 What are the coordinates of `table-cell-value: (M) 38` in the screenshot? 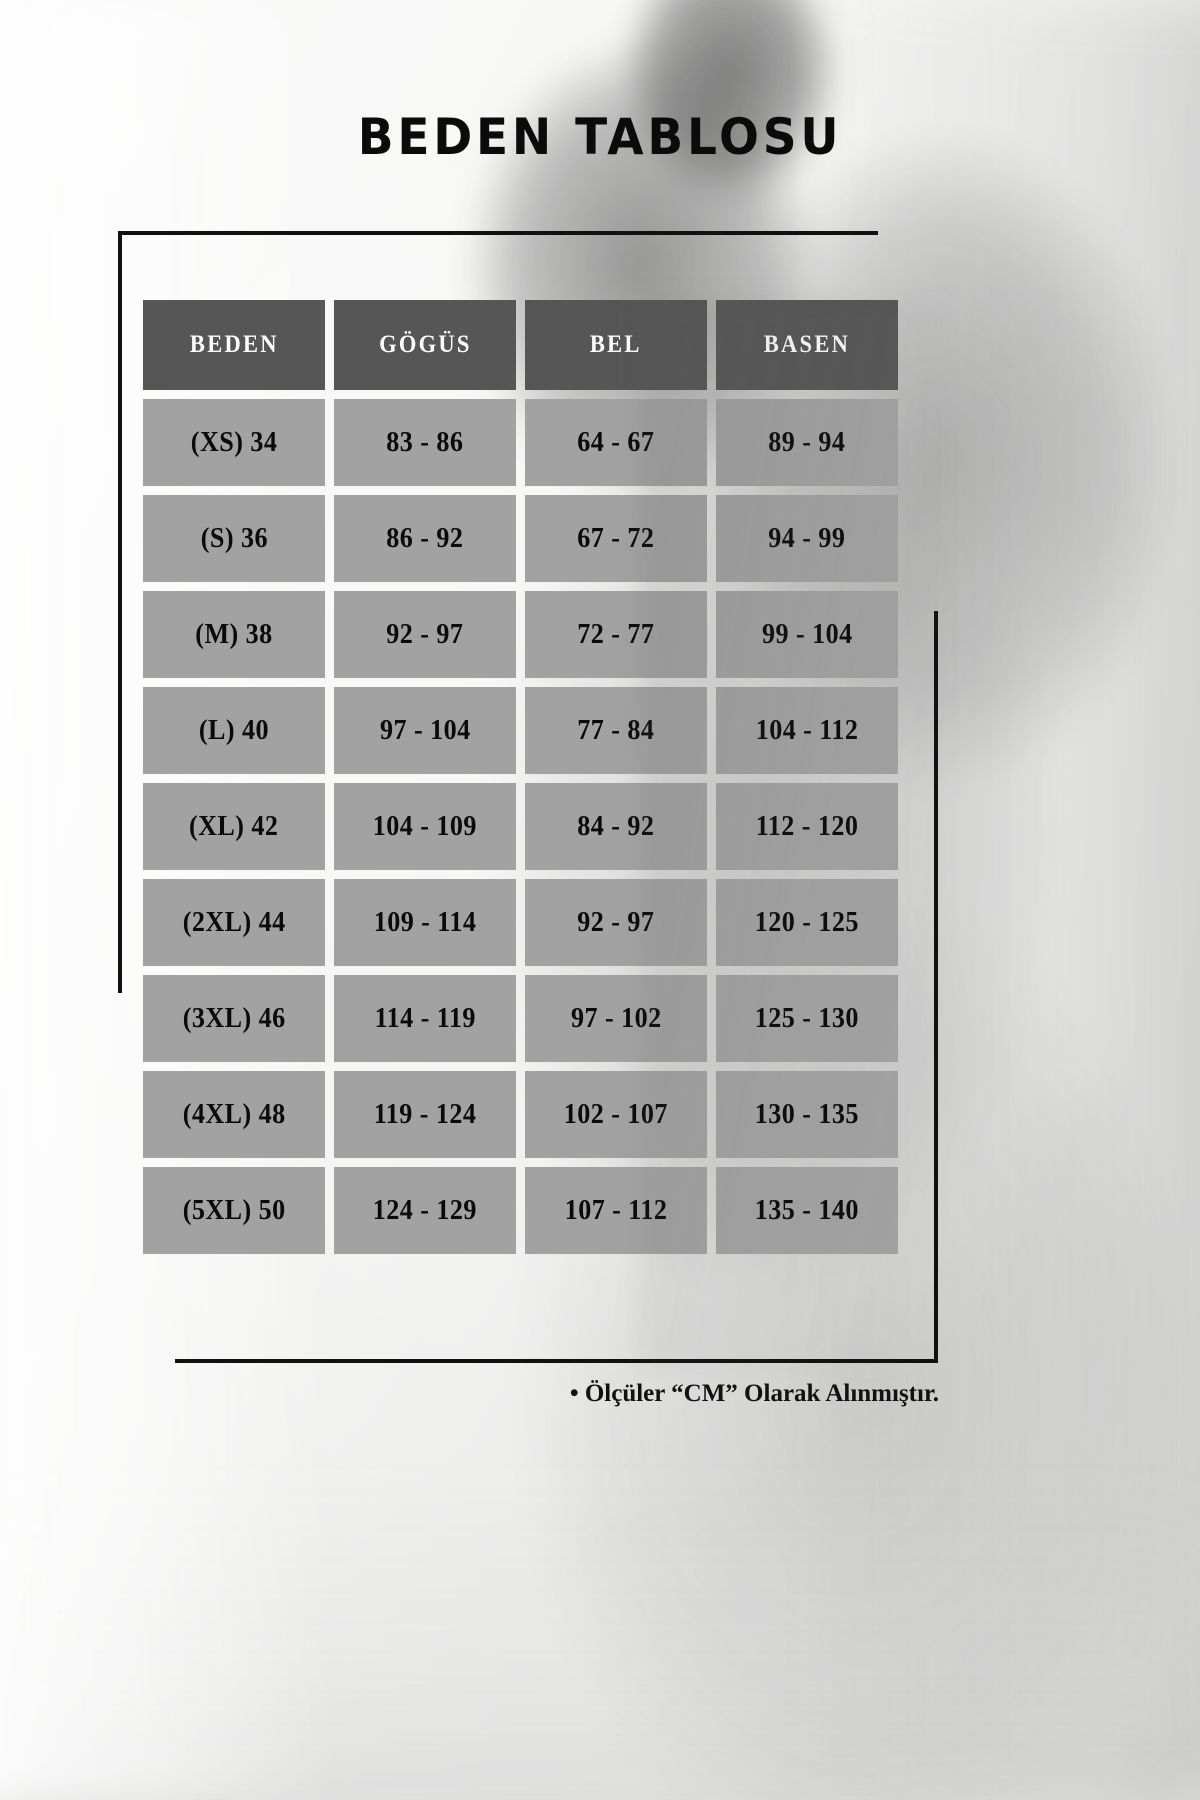 It's located at (234, 634).